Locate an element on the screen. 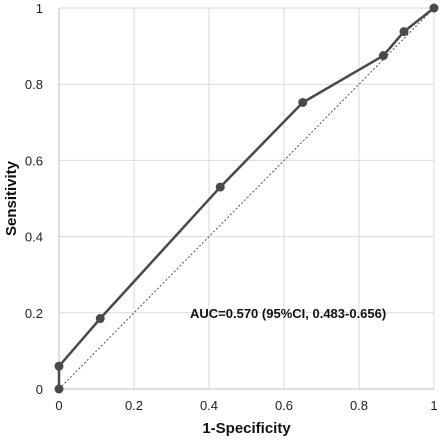 The height and width of the screenshot is (440, 440). x-tick-label: 0.6 is located at coordinates (284, 405).